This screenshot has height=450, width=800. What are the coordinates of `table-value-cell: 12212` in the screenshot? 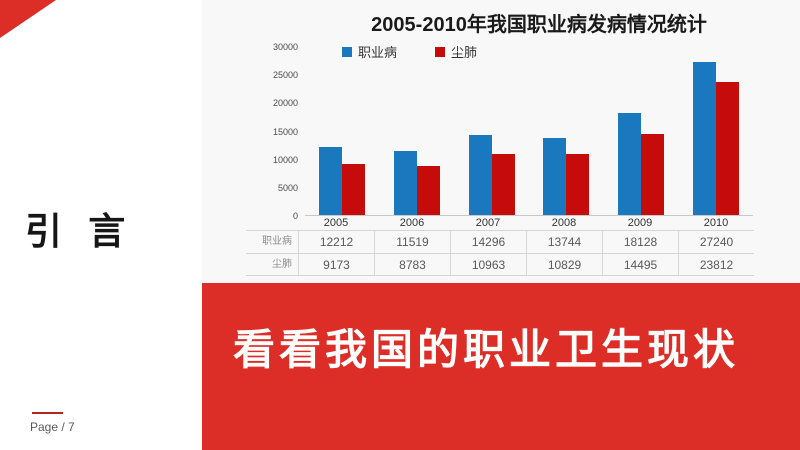 It's located at (336, 242).